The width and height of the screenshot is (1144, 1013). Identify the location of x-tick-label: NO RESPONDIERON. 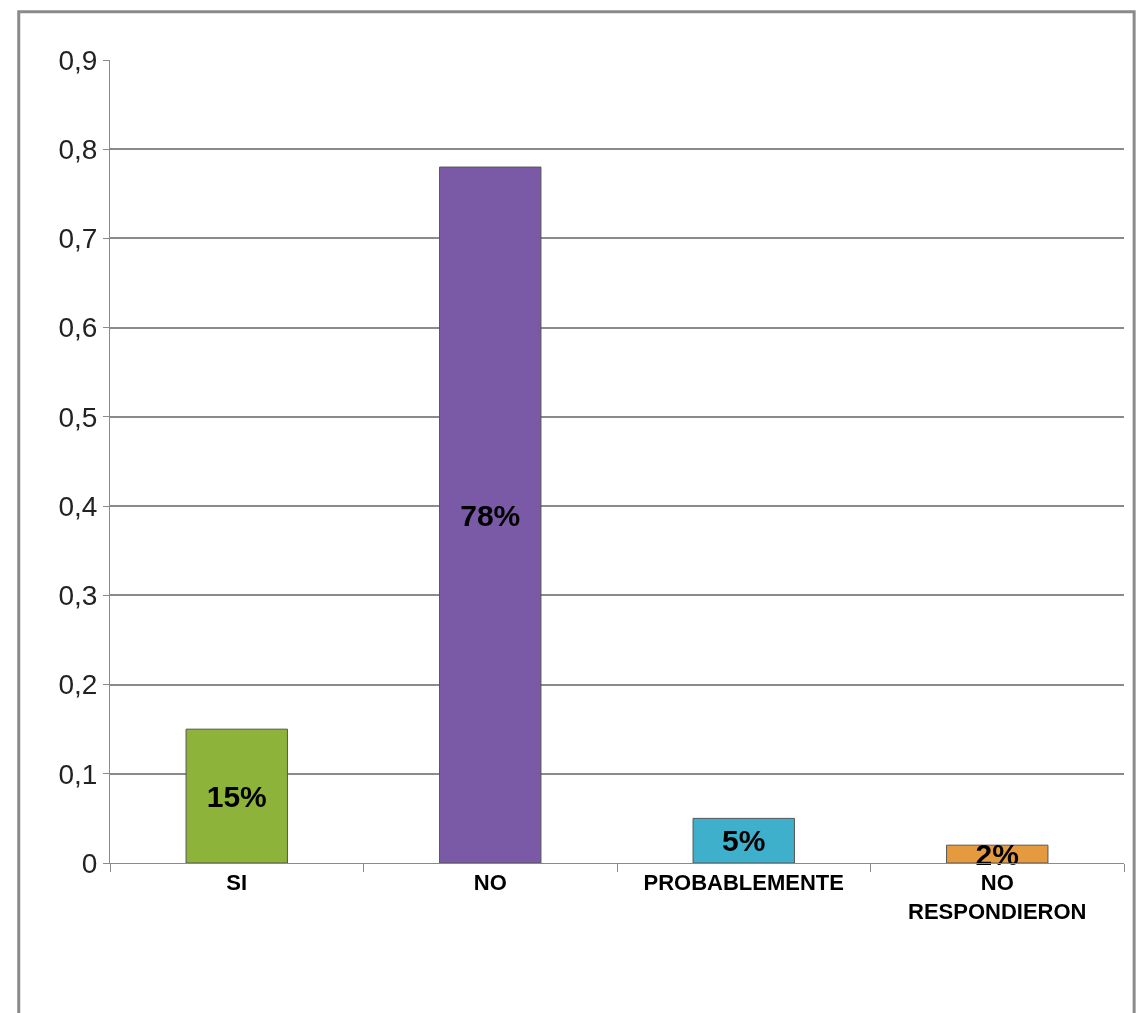
(997, 897).